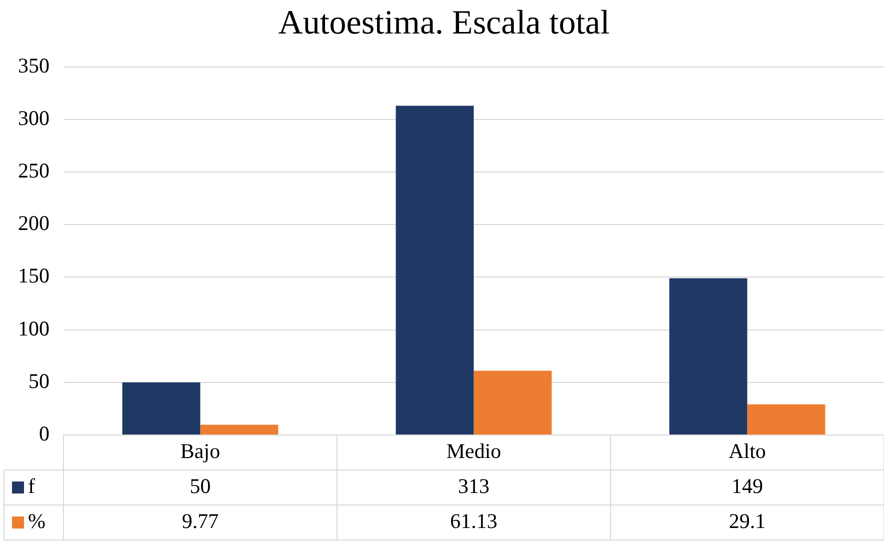  Describe the element at coordinates (474, 486) in the screenshot. I see `data-label: 313` at that location.